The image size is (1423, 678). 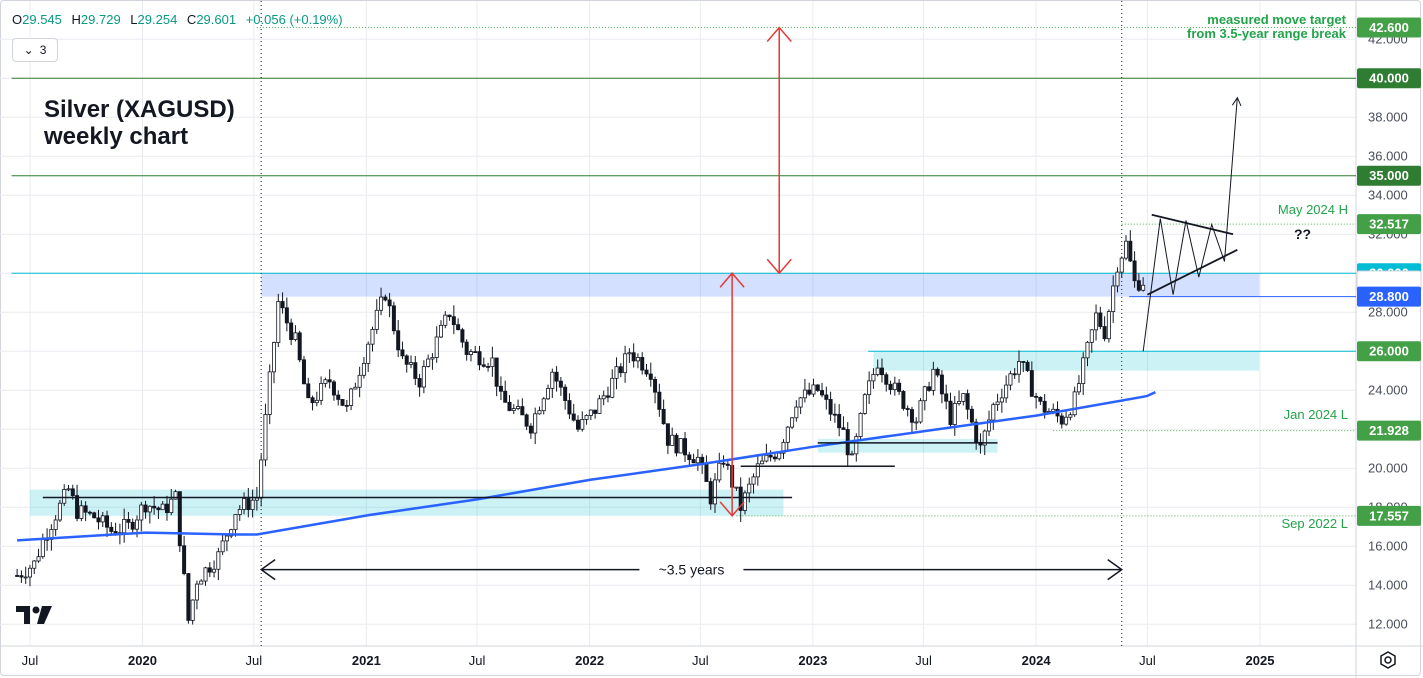 What do you see at coordinates (1192, 272) in the screenshot?
I see `triangle-lower-line` at bounding box center [1192, 272].